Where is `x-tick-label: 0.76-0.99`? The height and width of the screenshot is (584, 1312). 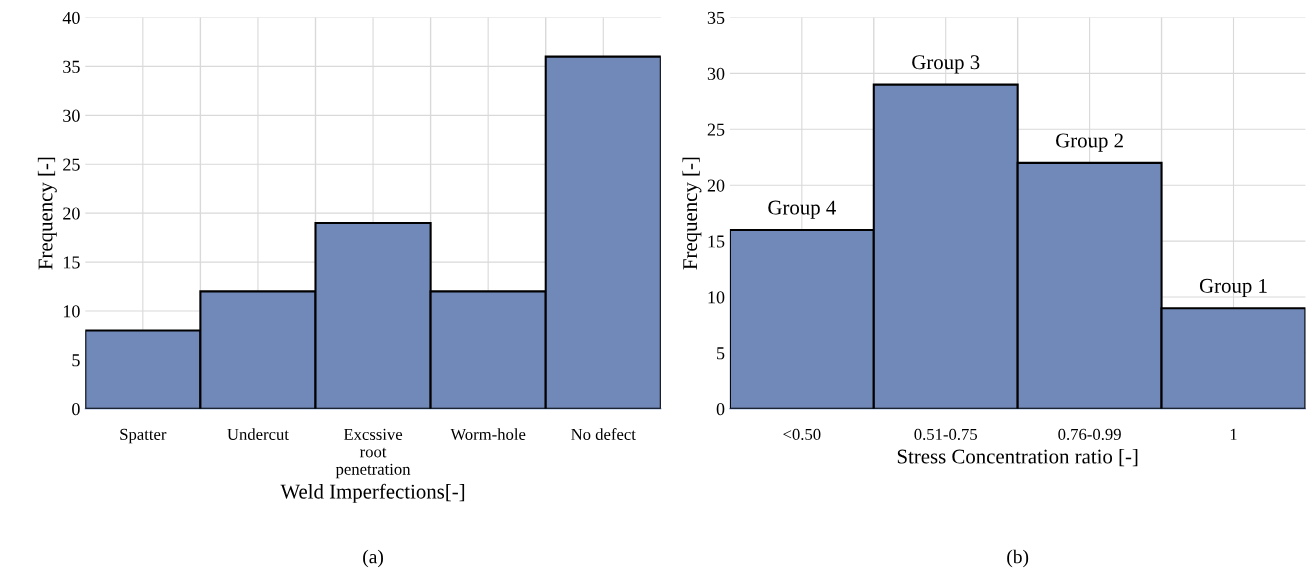 x-tick-label: 0.76-0.99 is located at coordinates (1089, 434).